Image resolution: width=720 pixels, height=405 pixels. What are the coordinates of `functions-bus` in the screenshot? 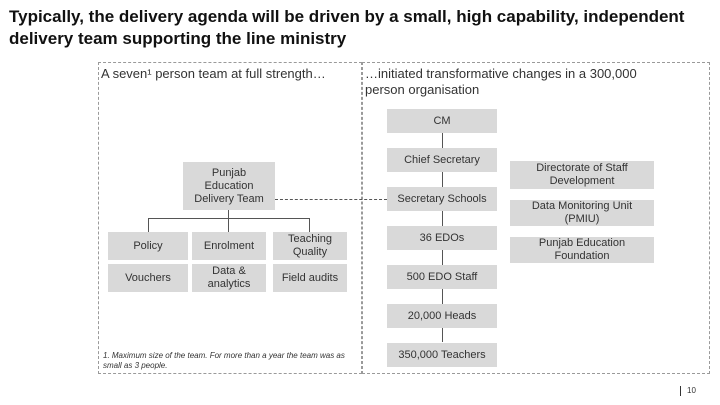 It's located at (229, 218).